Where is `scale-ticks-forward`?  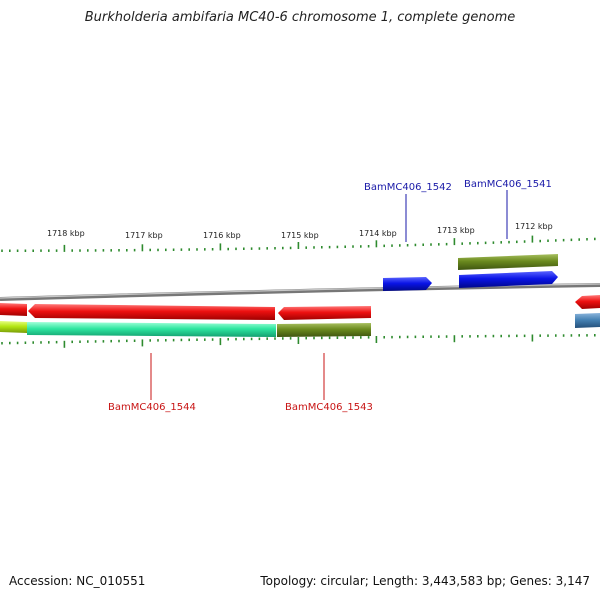 scale-ticks-forward is located at coordinates (298, 243).